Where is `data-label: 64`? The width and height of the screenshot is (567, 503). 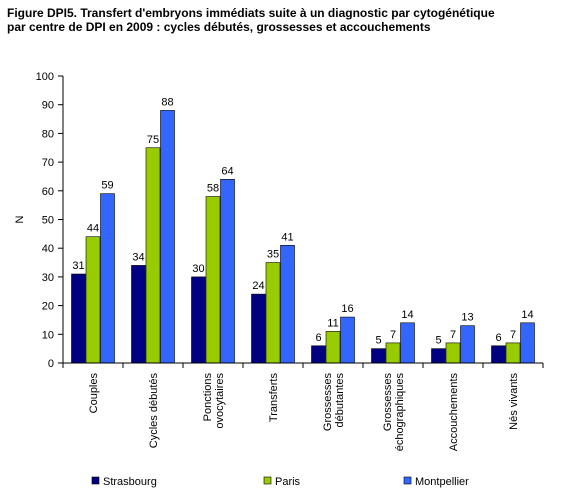 data-label: 64 is located at coordinates (227, 171).